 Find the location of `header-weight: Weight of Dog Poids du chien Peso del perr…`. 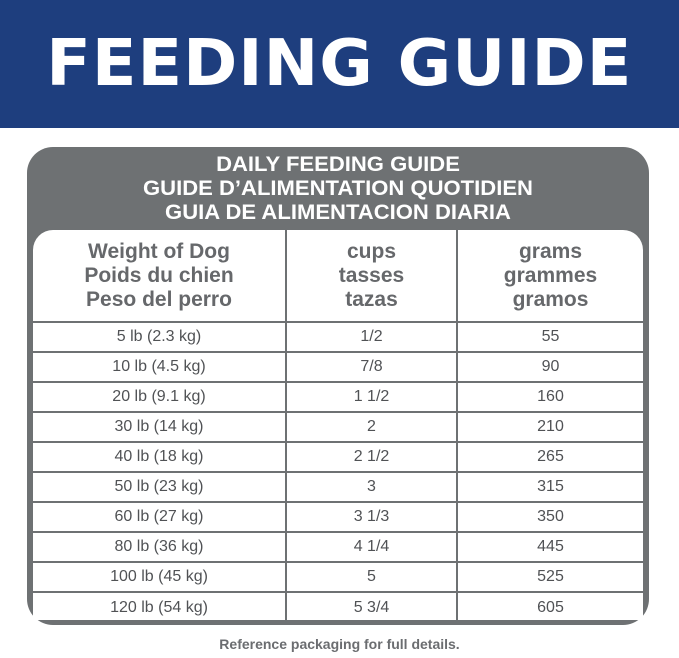

header-weight: Weight of Dog Poids du chien Peso del perr… is located at coordinates (160, 276).